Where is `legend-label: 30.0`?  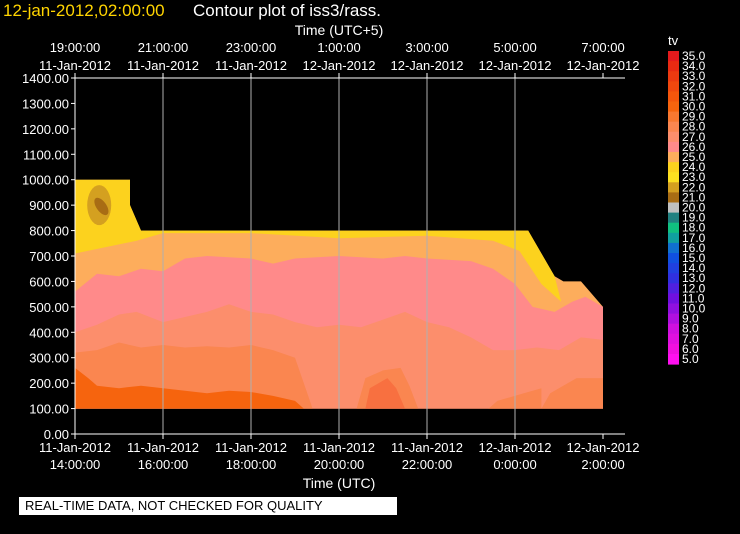
legend-label: 30.0 is located at coordinates (694, 107).